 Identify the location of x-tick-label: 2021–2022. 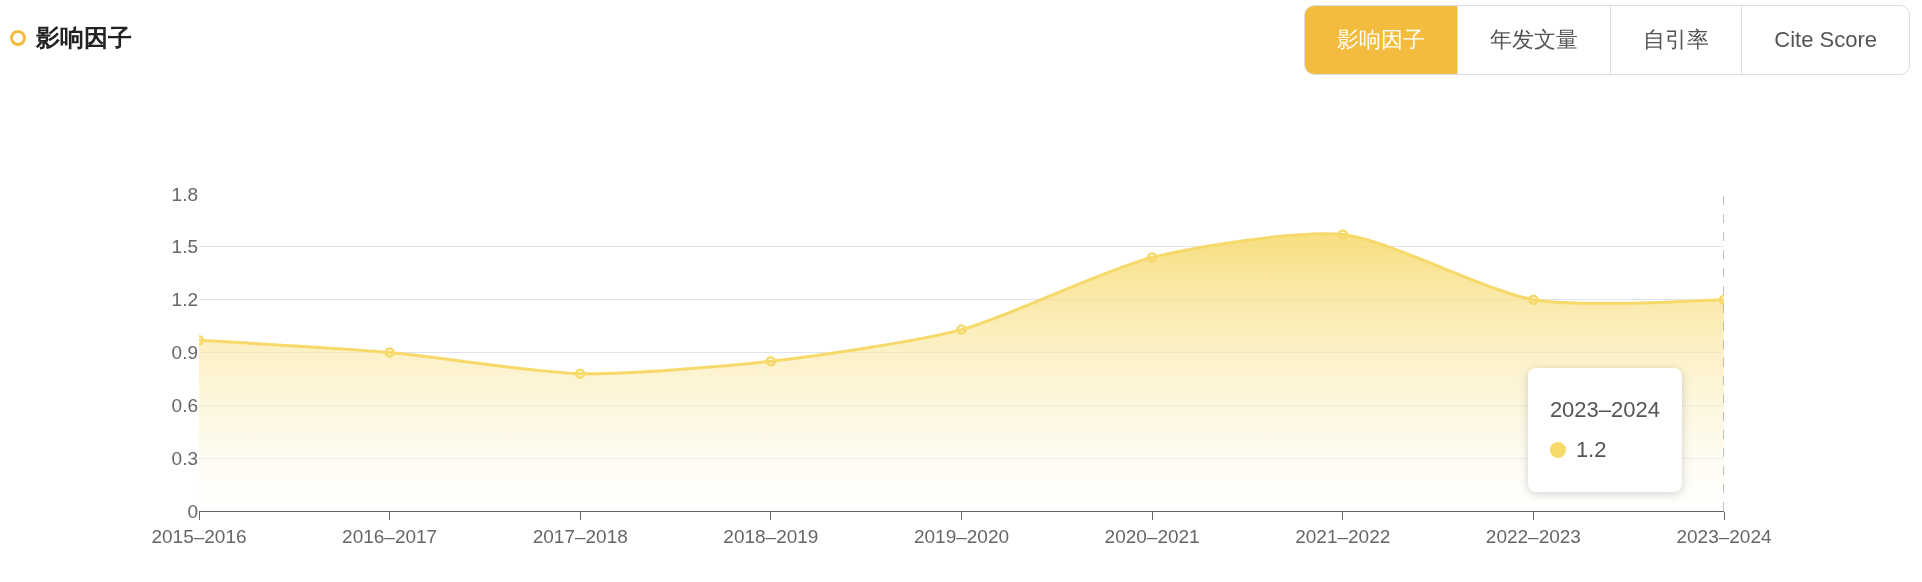
(1343, 536).